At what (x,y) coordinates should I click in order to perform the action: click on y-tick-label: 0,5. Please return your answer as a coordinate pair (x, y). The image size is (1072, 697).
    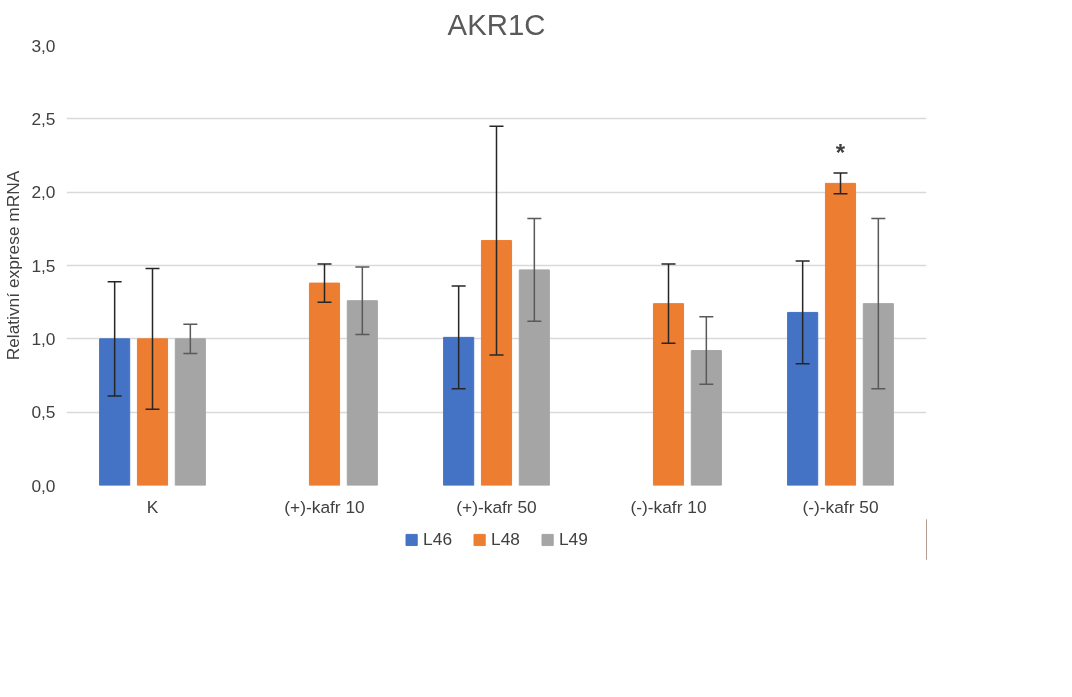
    Looking at the image, I should click on (43, 412).